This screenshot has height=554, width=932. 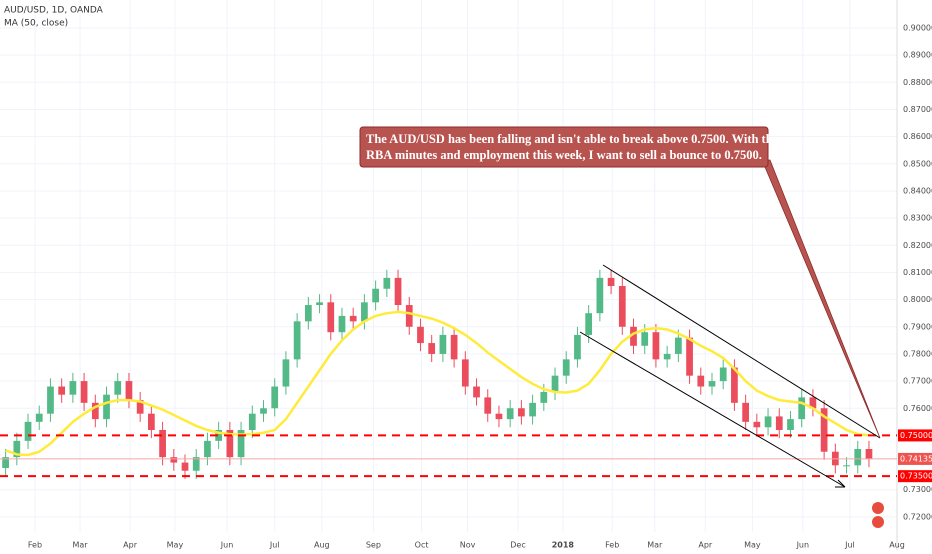 What do you see at coordinates (422, 545) in the screenshot?
I see `x-tick-label: Oct` at bounding box center [422, 545].